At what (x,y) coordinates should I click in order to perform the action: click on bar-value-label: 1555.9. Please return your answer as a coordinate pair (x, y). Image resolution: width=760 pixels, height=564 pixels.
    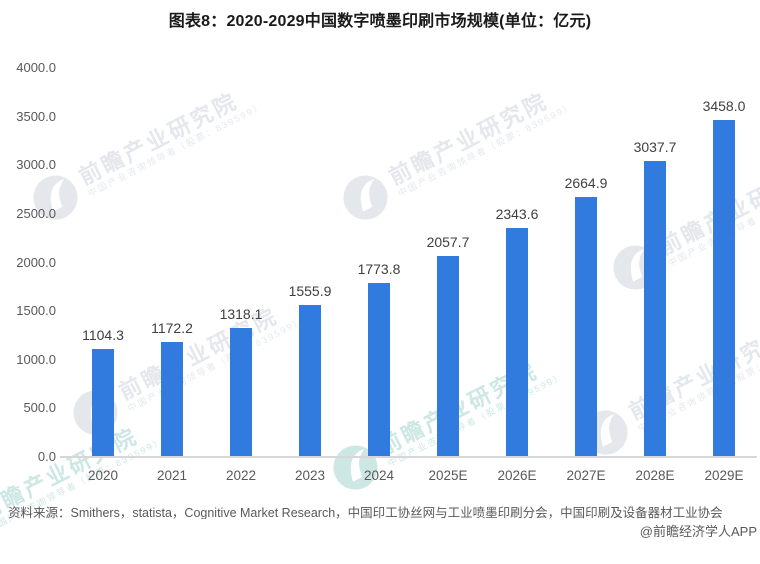
    Looking at the image, I should click on (310, 291).